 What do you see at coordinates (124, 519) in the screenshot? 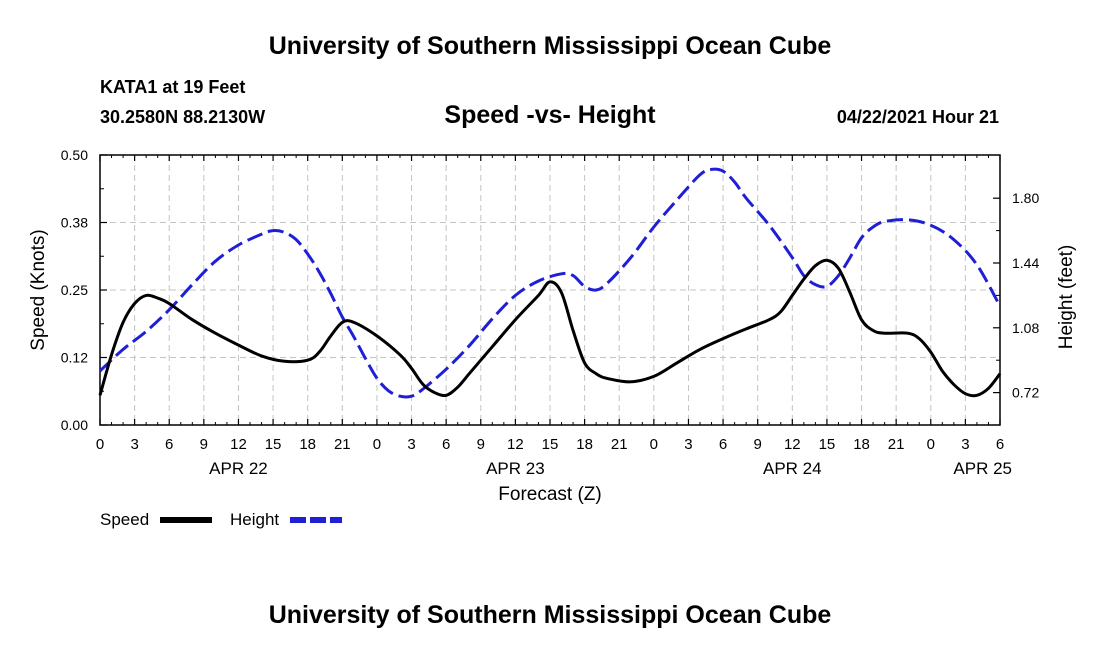
I see `legend-speed-label: Speed` at bounding box center [124, 519].